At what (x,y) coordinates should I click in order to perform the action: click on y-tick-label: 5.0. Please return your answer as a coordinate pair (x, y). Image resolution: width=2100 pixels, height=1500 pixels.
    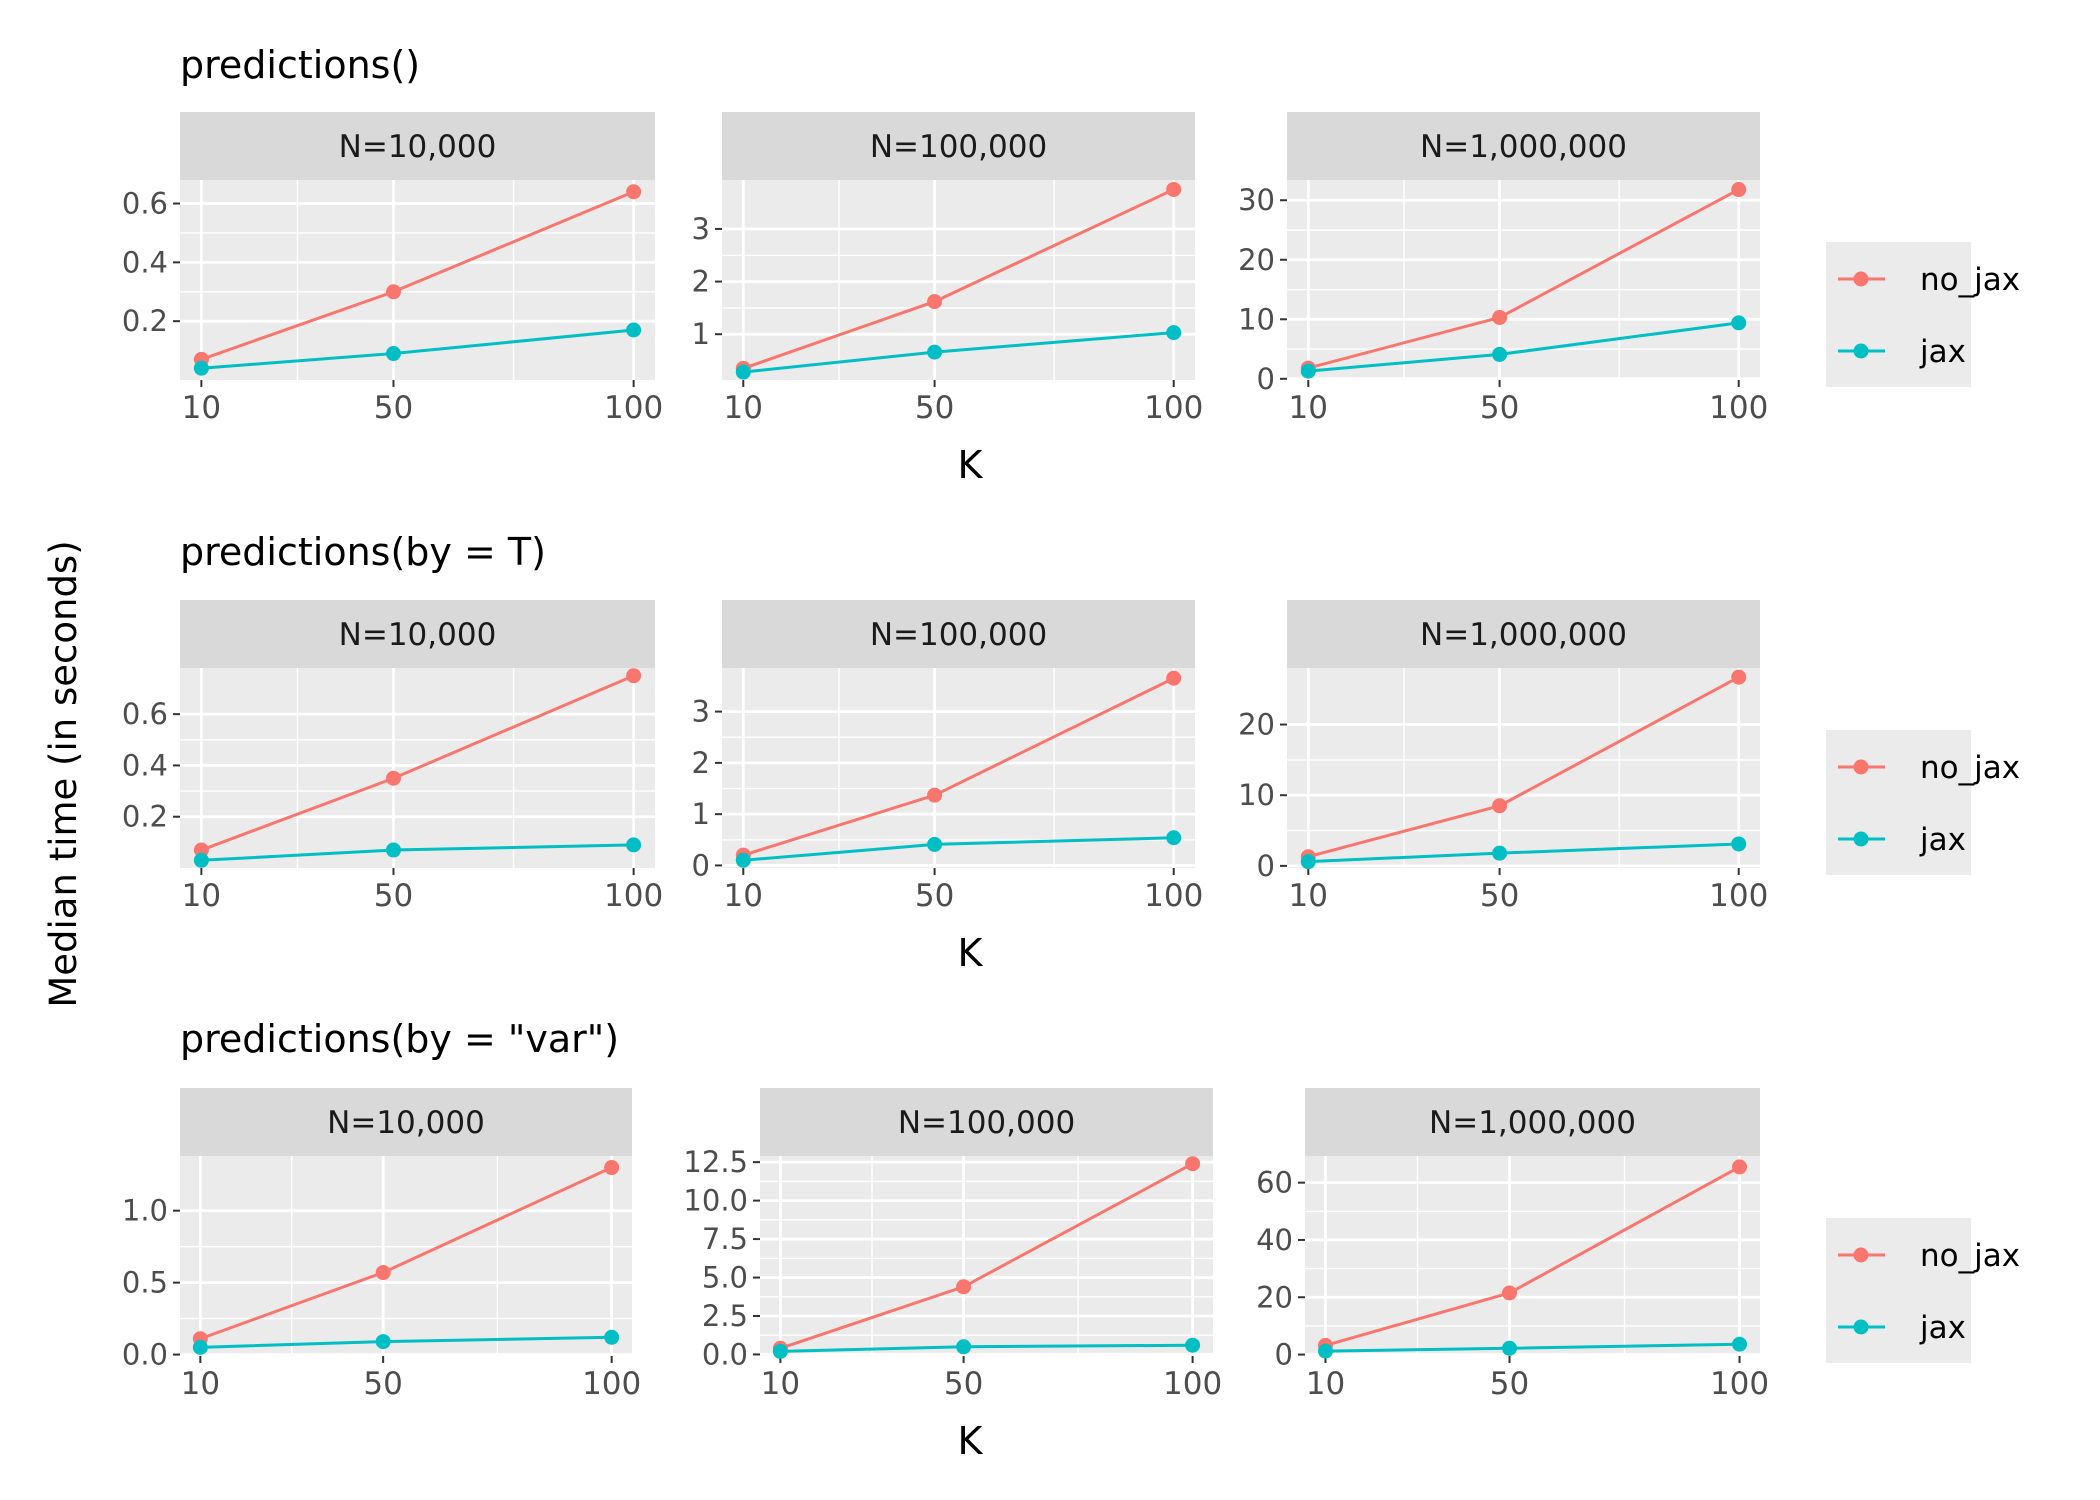
    Looking at the image, I should click on (725, 1278).